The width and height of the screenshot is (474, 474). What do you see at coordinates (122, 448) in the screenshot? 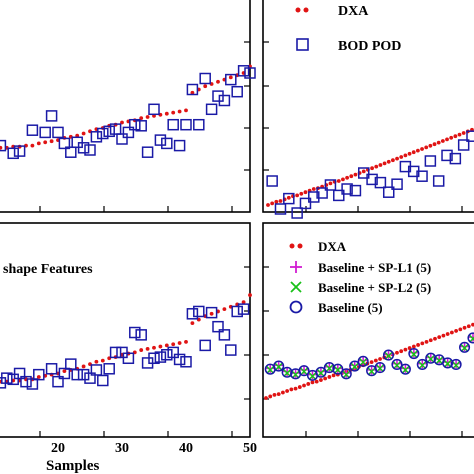
I see `x-tick-label: 30` at bounding box center [122, 448].